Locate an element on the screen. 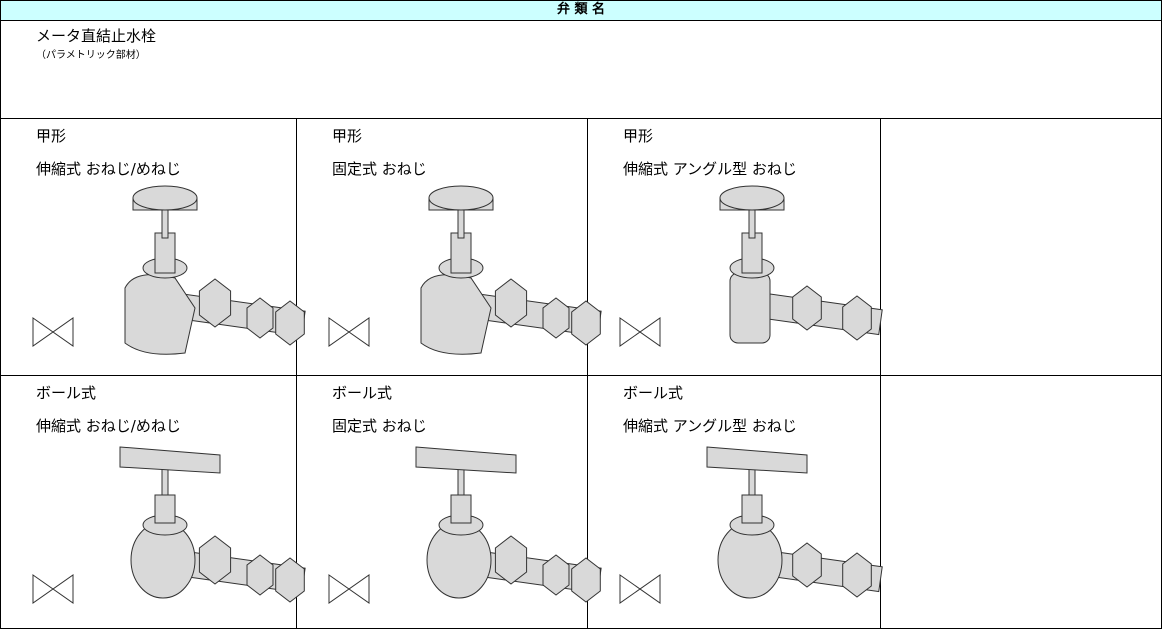 The image size is (1162, 629). section-subtitle: （パラメトリック部材） is located at coordinates (91, 55).